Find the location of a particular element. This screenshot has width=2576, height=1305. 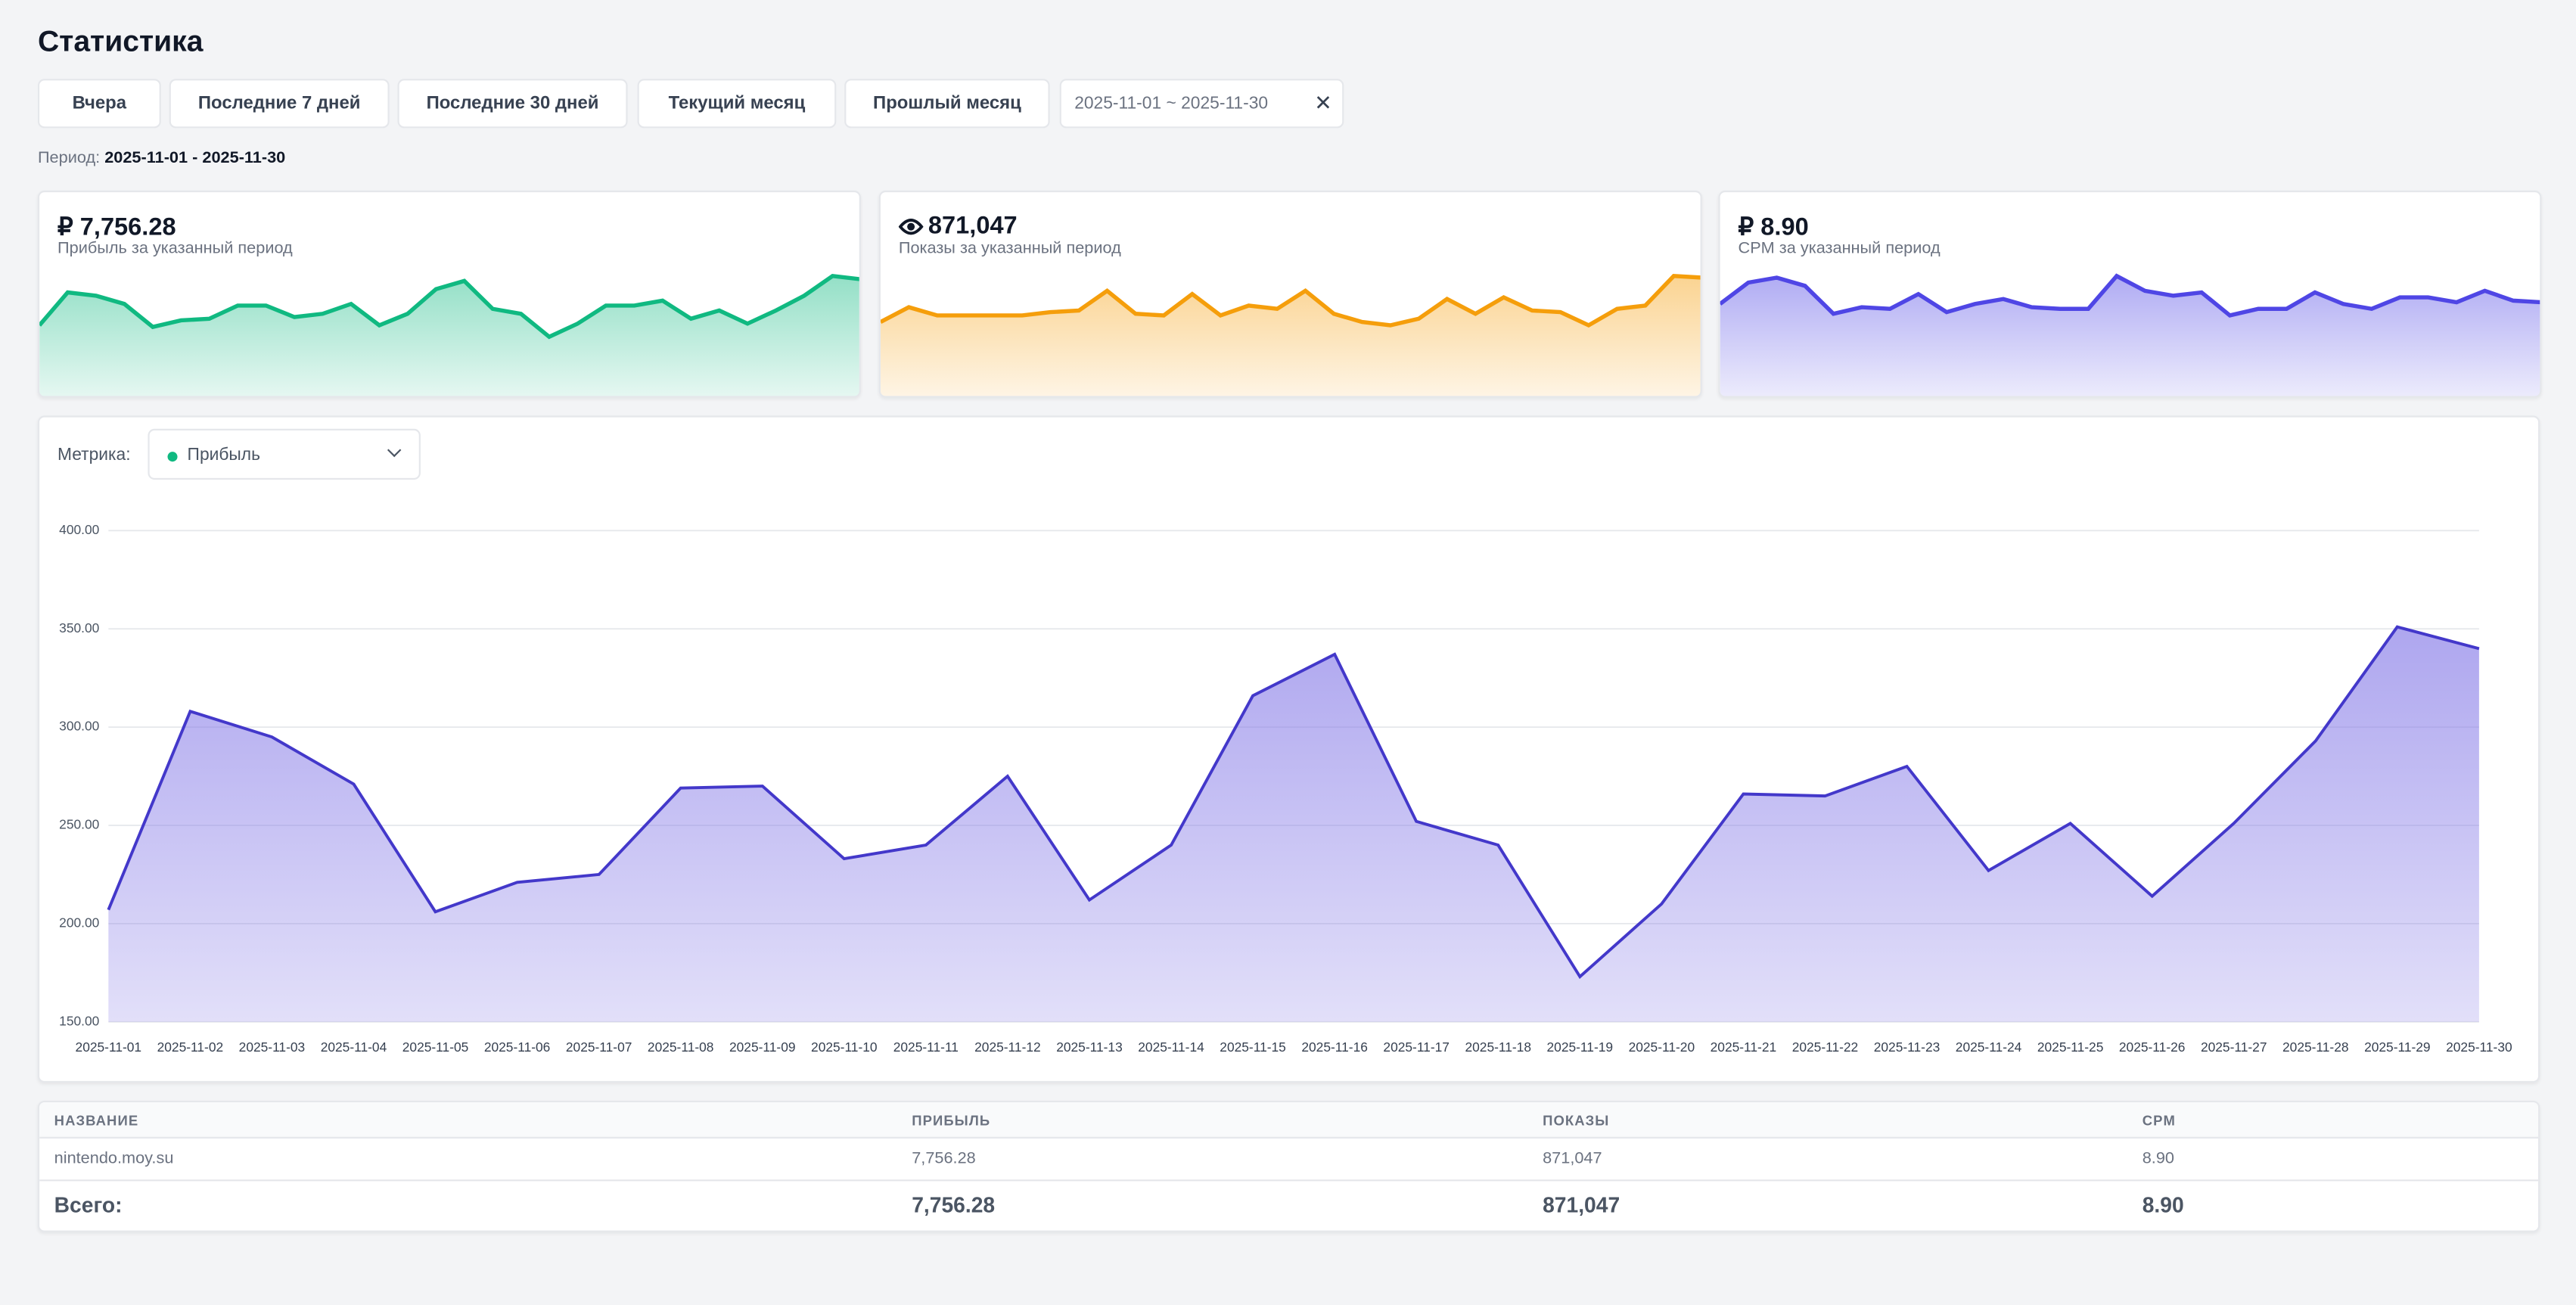

metric-label: Метрика: is located at coordinates (94, 455).